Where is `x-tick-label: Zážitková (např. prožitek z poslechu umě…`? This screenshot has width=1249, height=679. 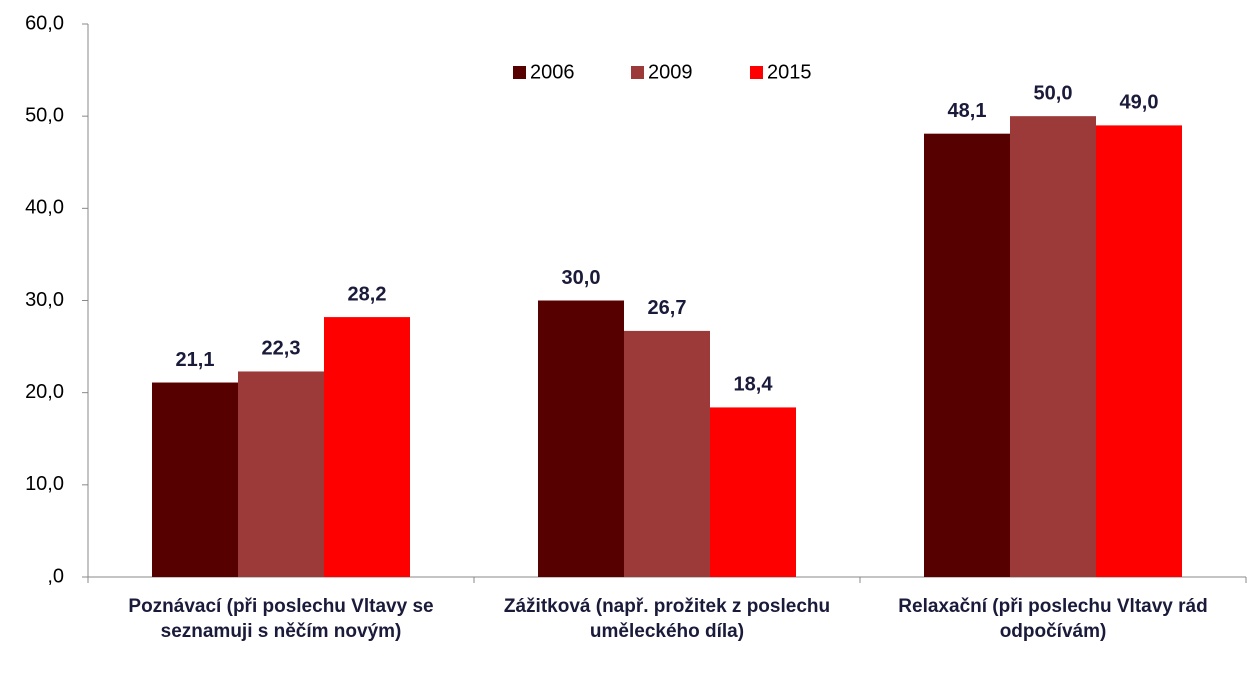 x-tick-label: Zážitková (např. prožitek z poslechu umě… is located at coordinates (667, 619).